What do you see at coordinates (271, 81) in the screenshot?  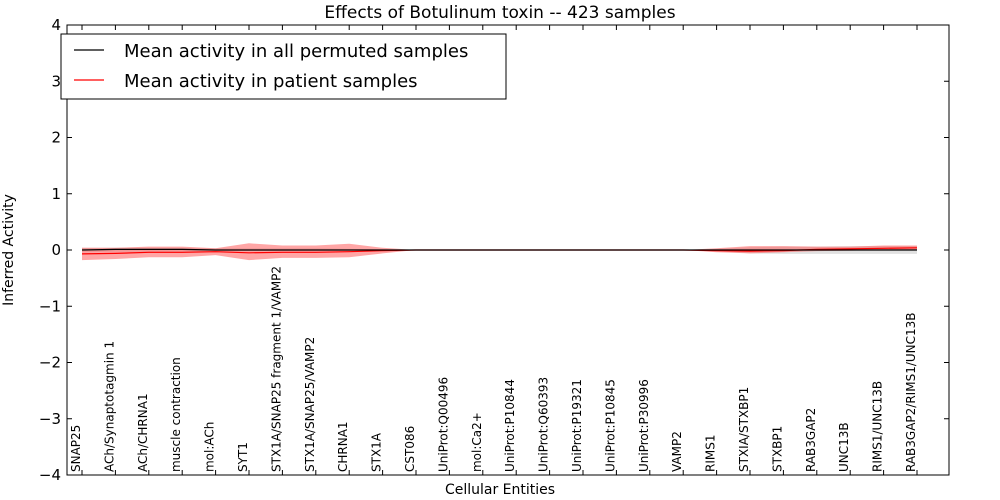 I see `legend-label-patient: Mean activity in patient samples` at bounding box center [271, 81].